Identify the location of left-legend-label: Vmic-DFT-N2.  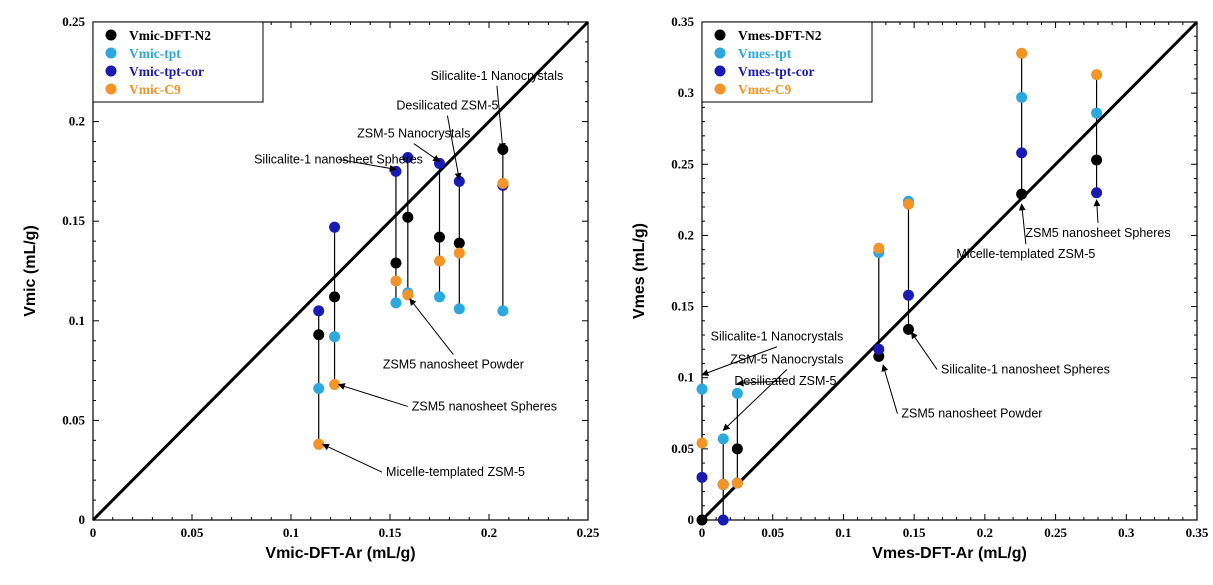
(170, 35).